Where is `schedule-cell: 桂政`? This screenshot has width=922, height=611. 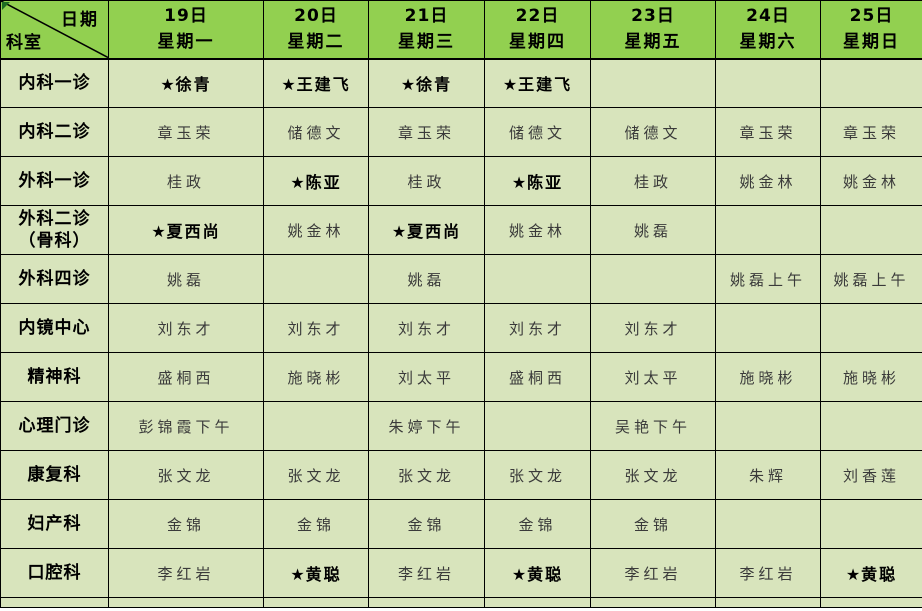 schedule-cell: 桂政 is located at coordinates (426, 181).